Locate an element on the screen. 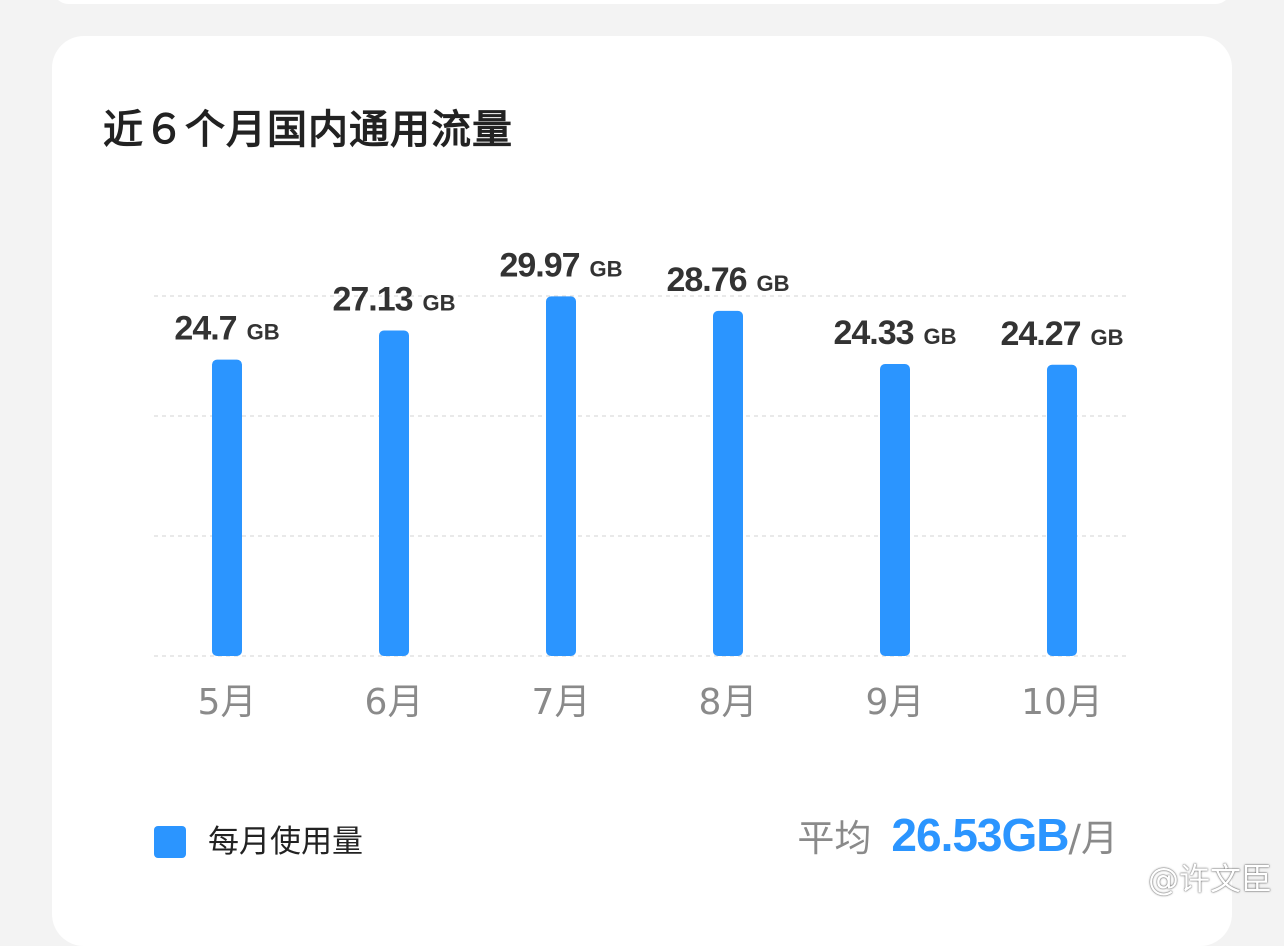 This screenshot has height=946, width=1284. month-label: 9月 is located at coordinates (895, 702).